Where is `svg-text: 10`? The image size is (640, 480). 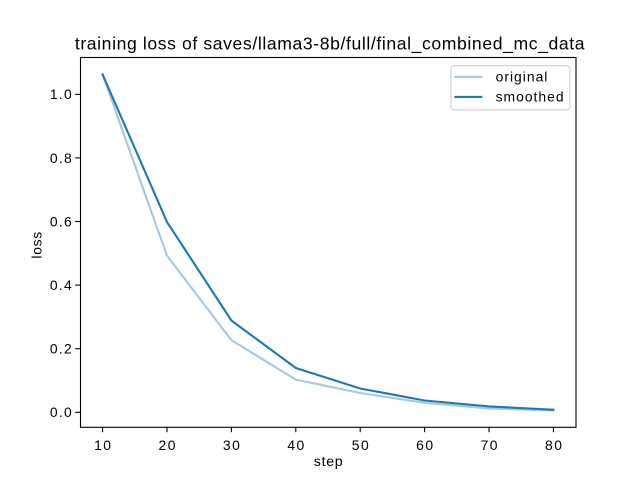
svg-text: 10 is located at coordinates (103, 445).